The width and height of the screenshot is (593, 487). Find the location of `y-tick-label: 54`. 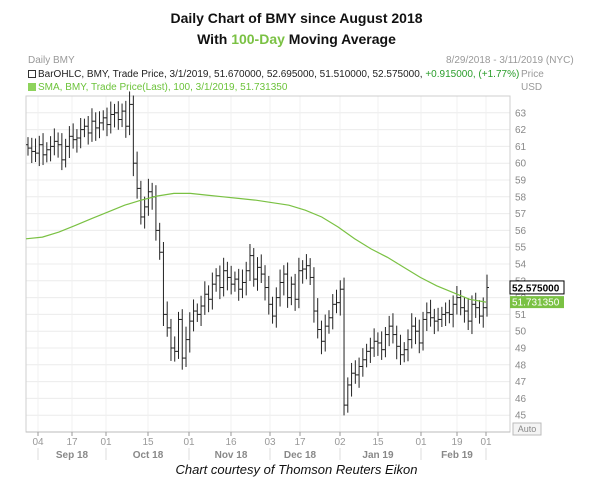

y-tick-label: 54 is located at coordinates (521, 265).